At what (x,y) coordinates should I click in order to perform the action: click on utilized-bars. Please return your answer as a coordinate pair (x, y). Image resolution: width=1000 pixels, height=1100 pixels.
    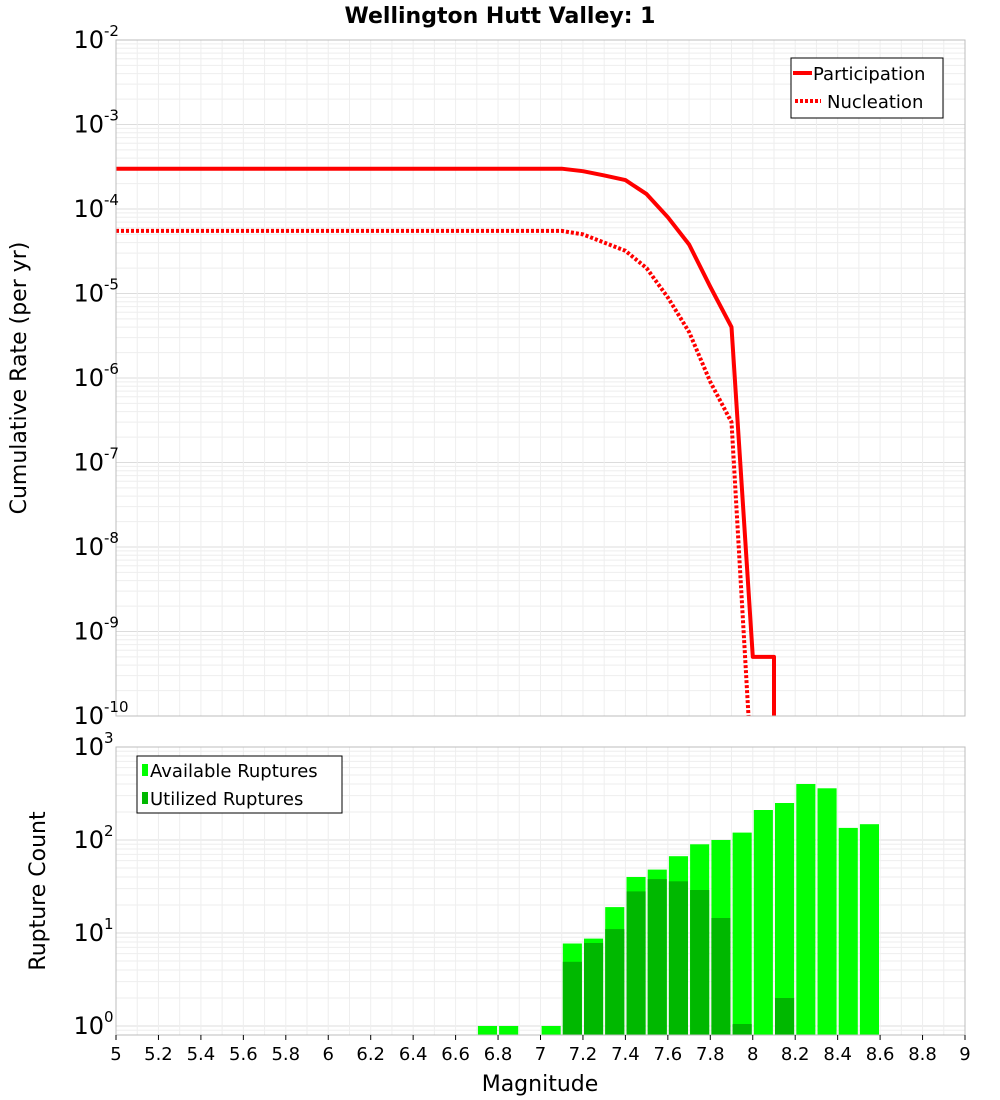
    Looking at the image, I should click on (678, 957).